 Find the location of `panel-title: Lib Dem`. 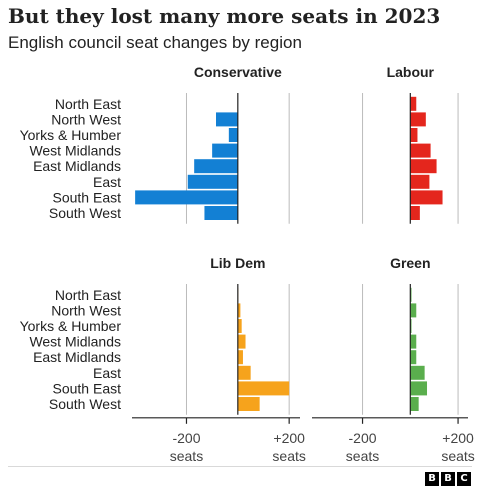

panel-title: Lib Dem is located at coordinates (237, 263).